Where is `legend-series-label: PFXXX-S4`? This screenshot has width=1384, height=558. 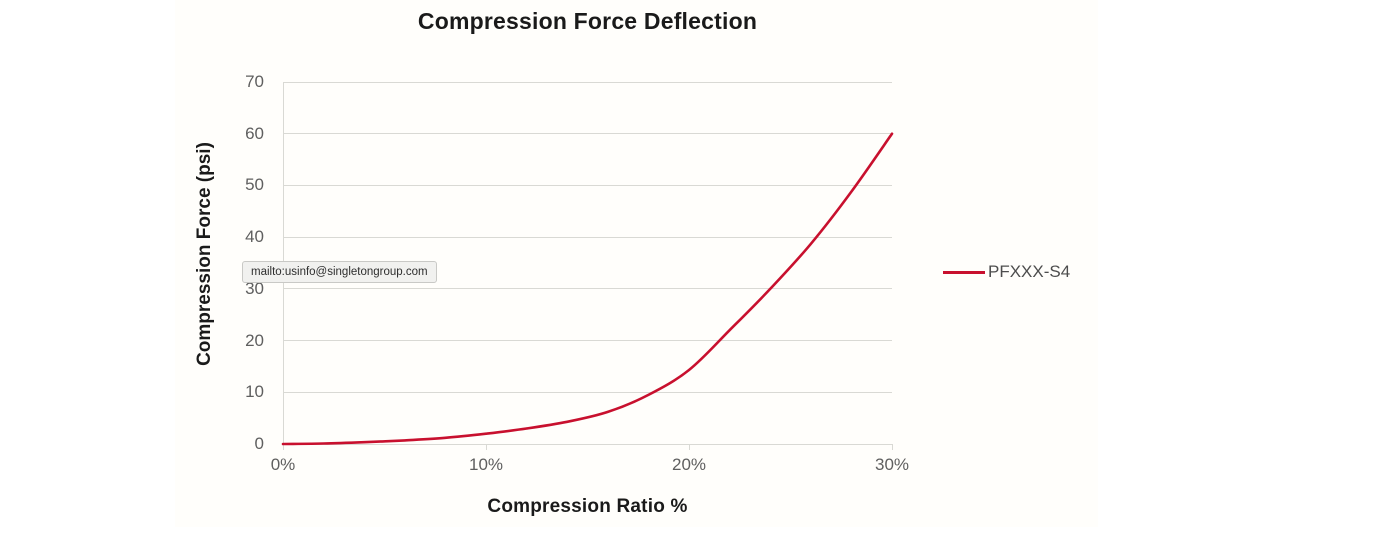
legend-series-label: PFXXX-S4 is located at coordinates (1029, 271).